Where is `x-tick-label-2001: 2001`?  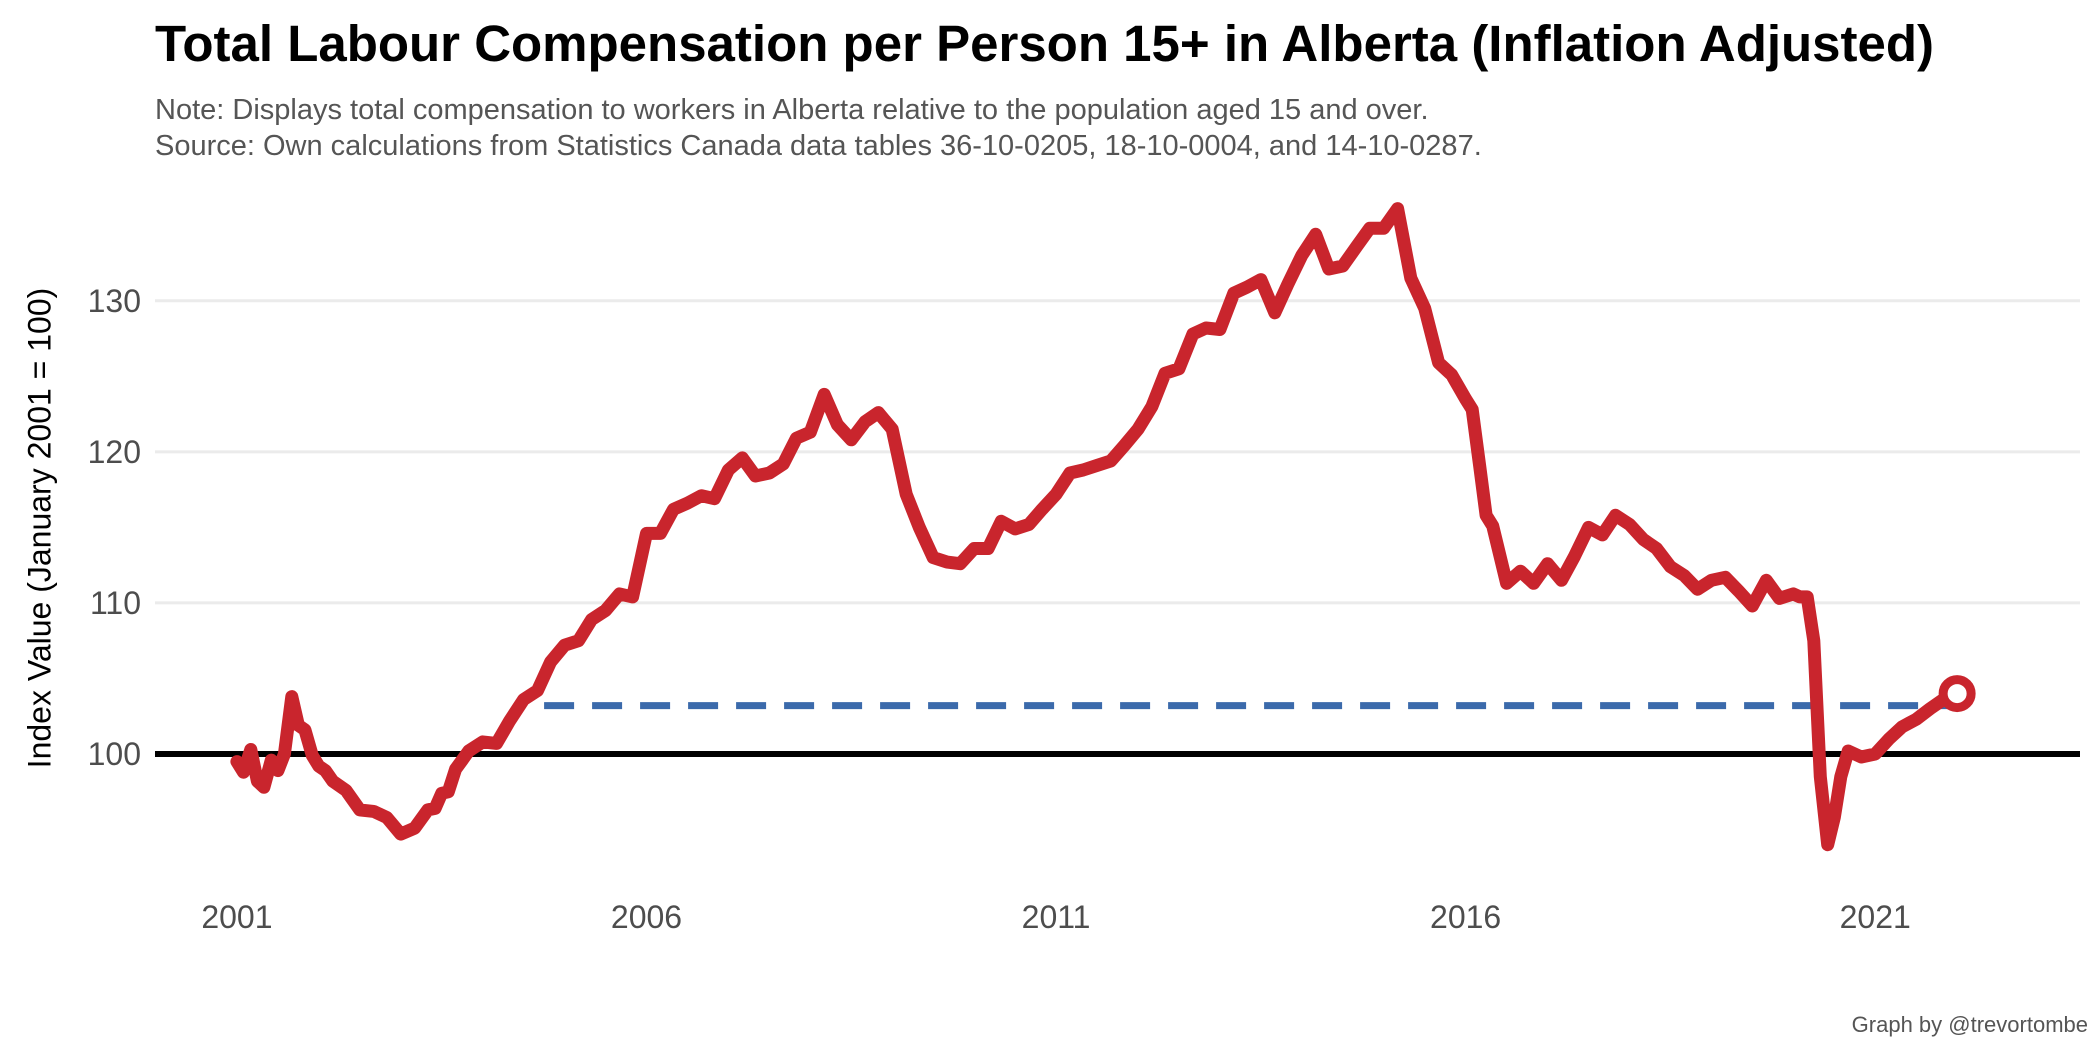
x-tick-label-2001: 2001 is located at coordinates (236, 917).